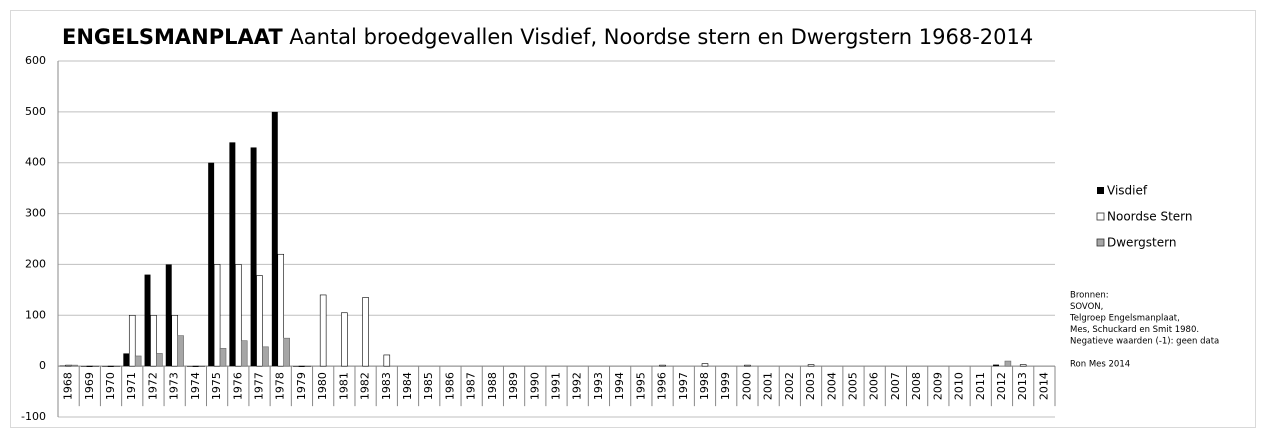  I want to click on x-tick-label: 2004, so click(831, 386).